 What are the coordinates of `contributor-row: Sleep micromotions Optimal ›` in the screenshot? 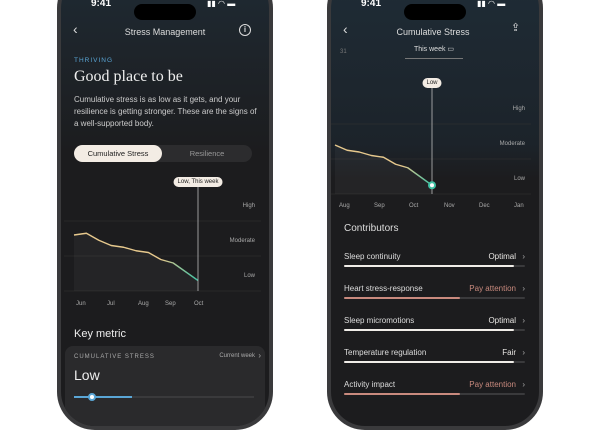 It's located at (434, 332).